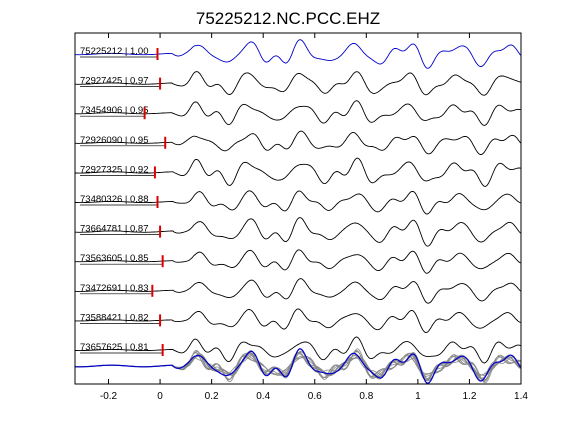  Describe the element at coordinates (114, 81) in the screenshot. I see `trace-label-1: 72927425 | 0.97` at that location.